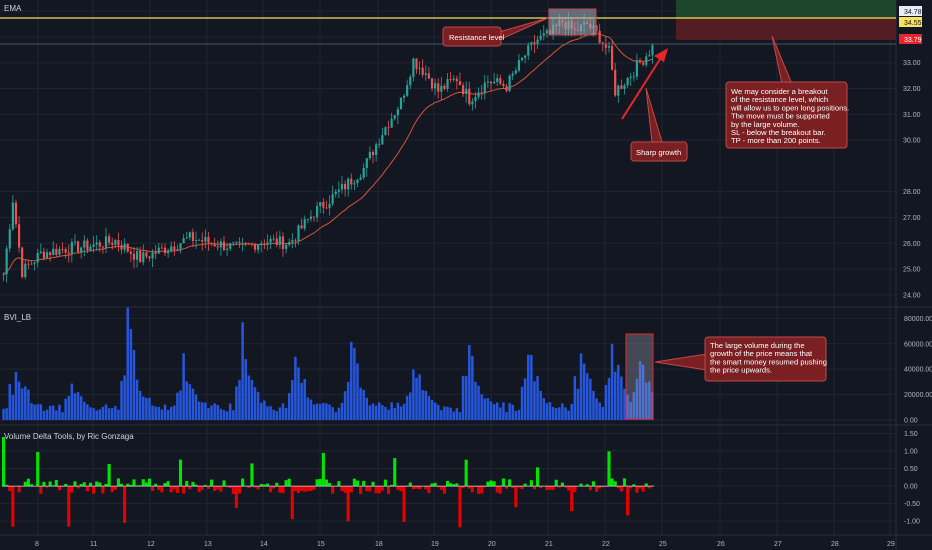 The height and width of the screenshot is (550, 932). I want to click on price-tick: 26.00, so click(912, 244).